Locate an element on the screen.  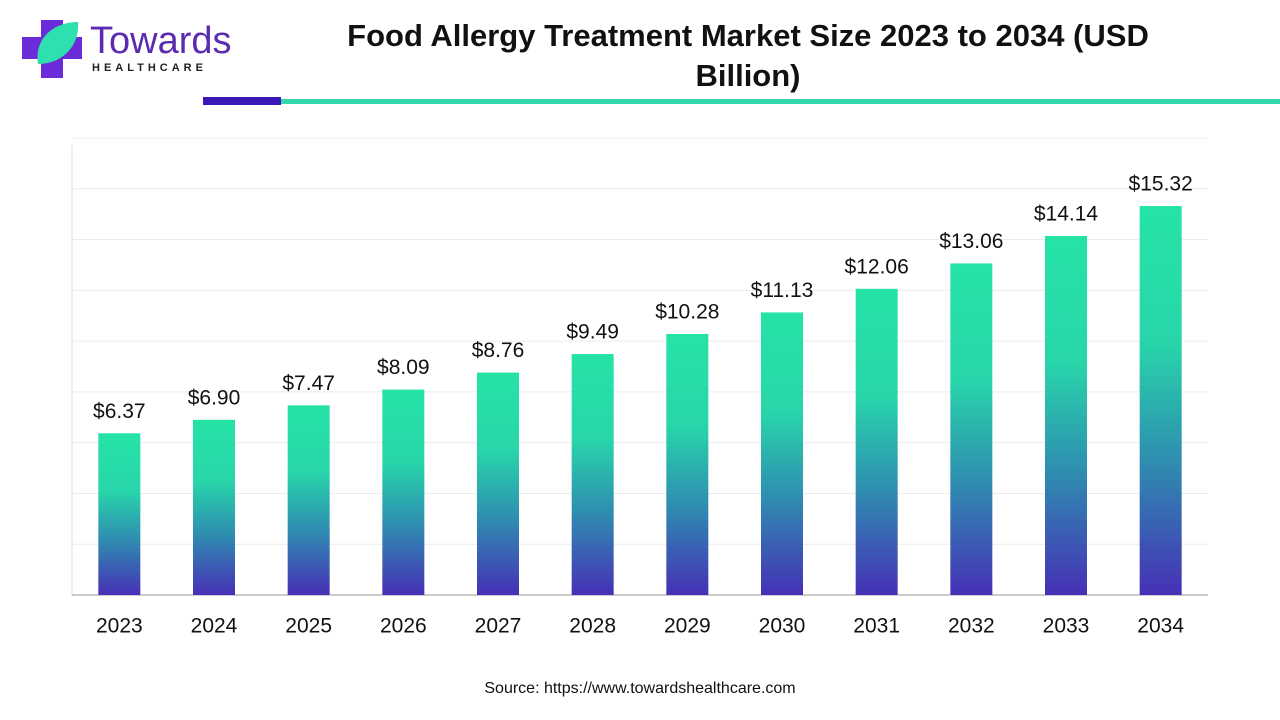
value-label: $14.14 is located at coordinates (1066, 214).